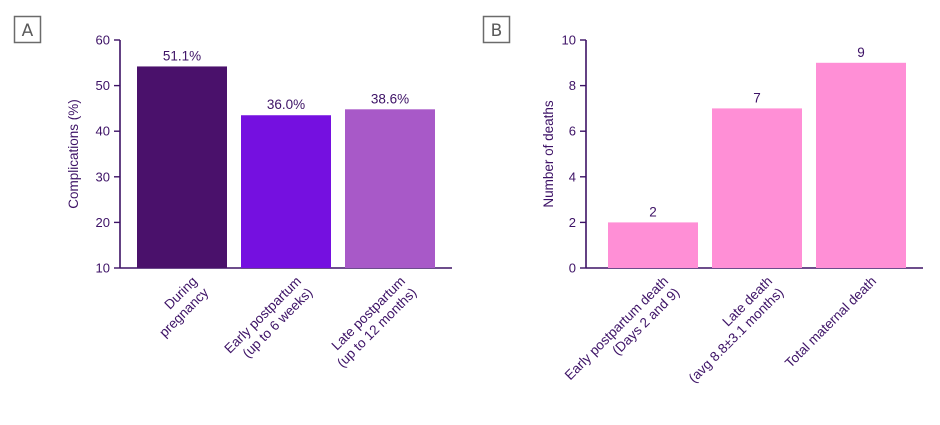  Describe the element at coordinates (182, 55) in the screenshot. I see `data-label: 51.1%` at that location.